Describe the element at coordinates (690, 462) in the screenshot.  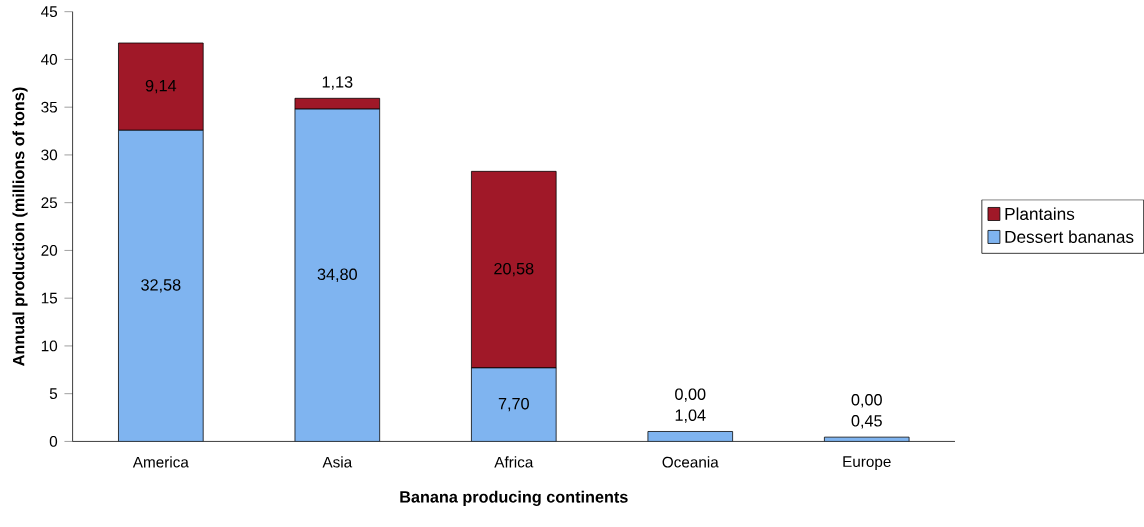
I see `x-tick-label: Oceania` at that location.